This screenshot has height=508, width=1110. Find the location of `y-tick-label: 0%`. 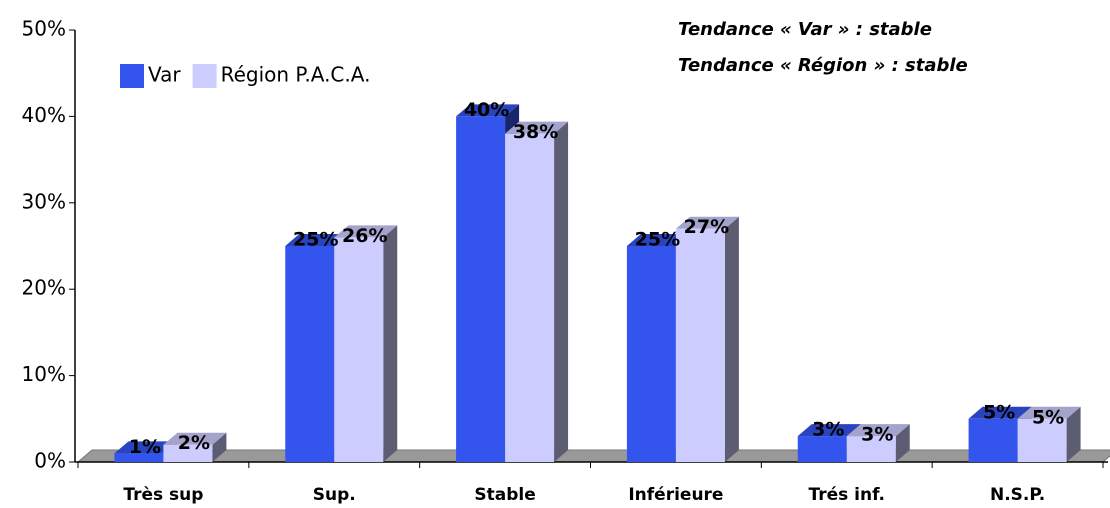

y-tick-label: 0% is located at coordinates (50, 461).